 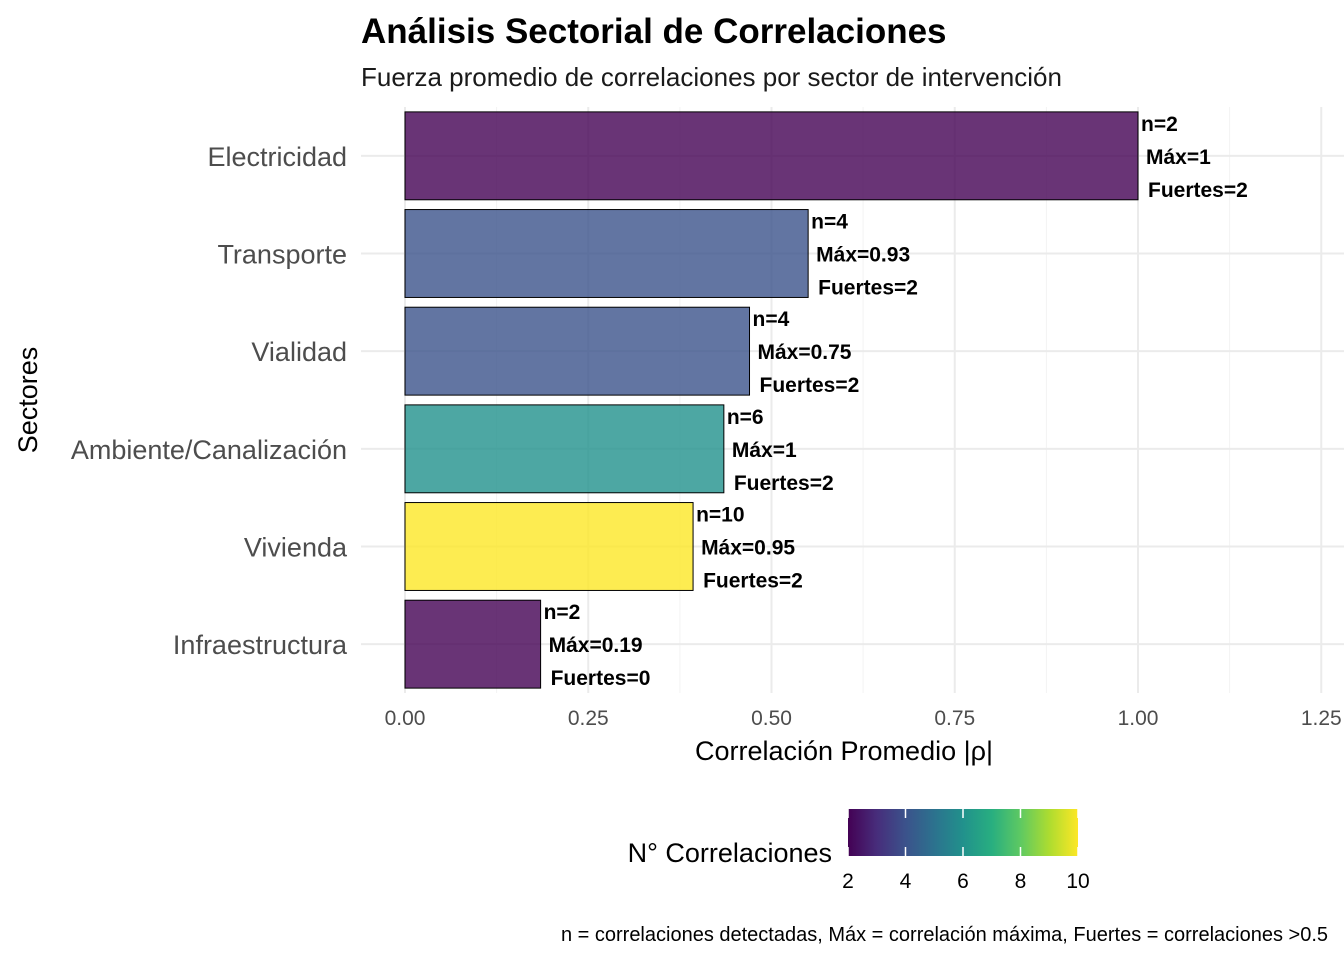 What do you see at coordinates (296, 548) in the screenshot?
I see `y-tick-label: Vivienda` at bounding box center [296, 548].